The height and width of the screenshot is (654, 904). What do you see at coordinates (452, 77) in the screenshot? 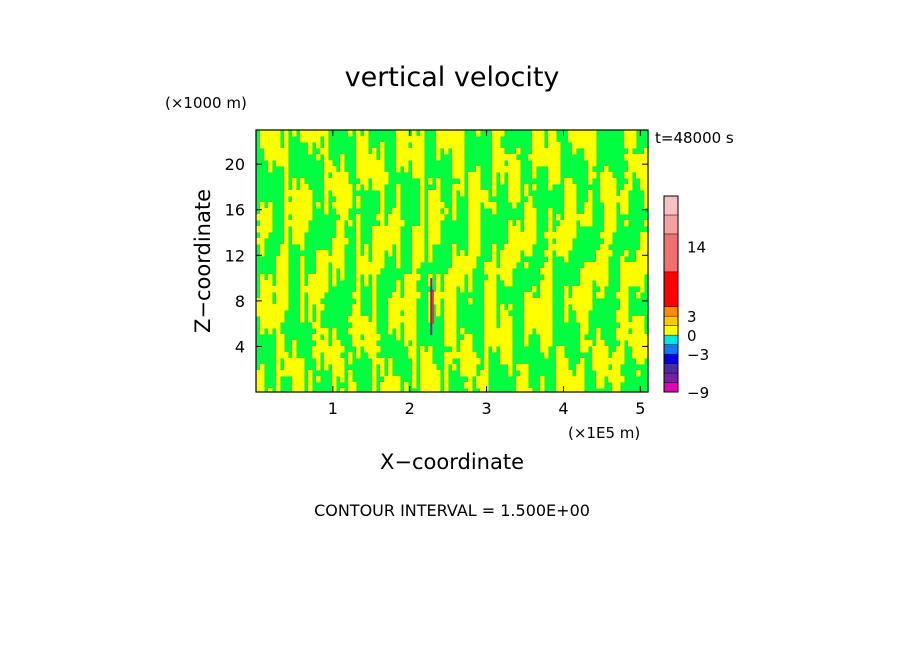
I see `chart-title: vertical velocity` at bounding box center [452, 77].